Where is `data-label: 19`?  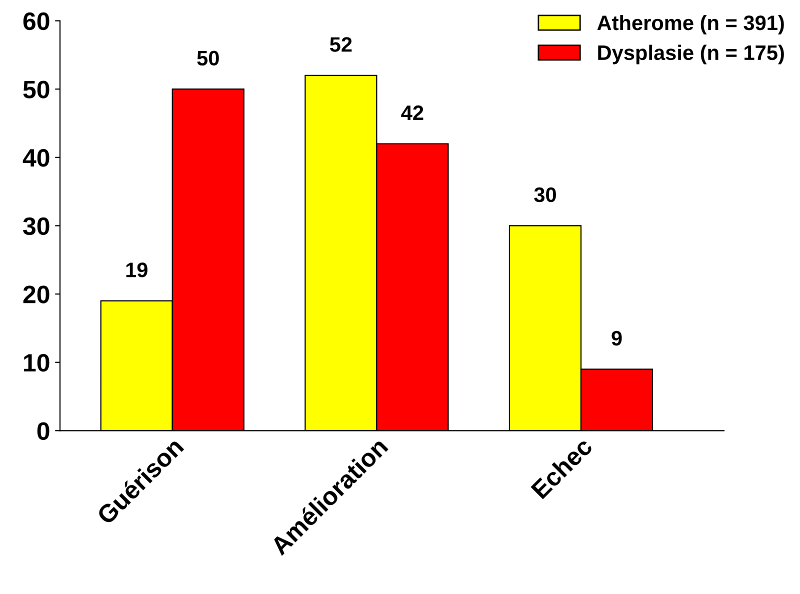
data-label: 19 is located at coordinates (137, 270).